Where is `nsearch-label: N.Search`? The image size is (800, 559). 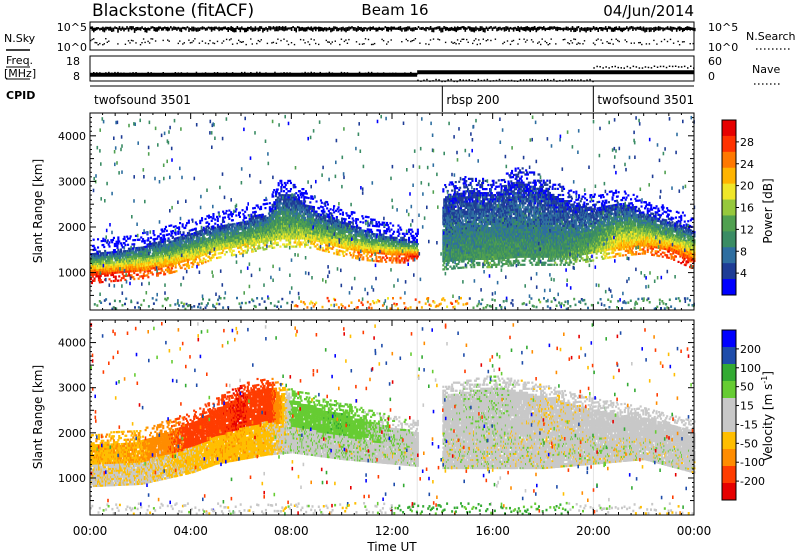 nsearch-label: N.Search is located at coordinates (771, 36).